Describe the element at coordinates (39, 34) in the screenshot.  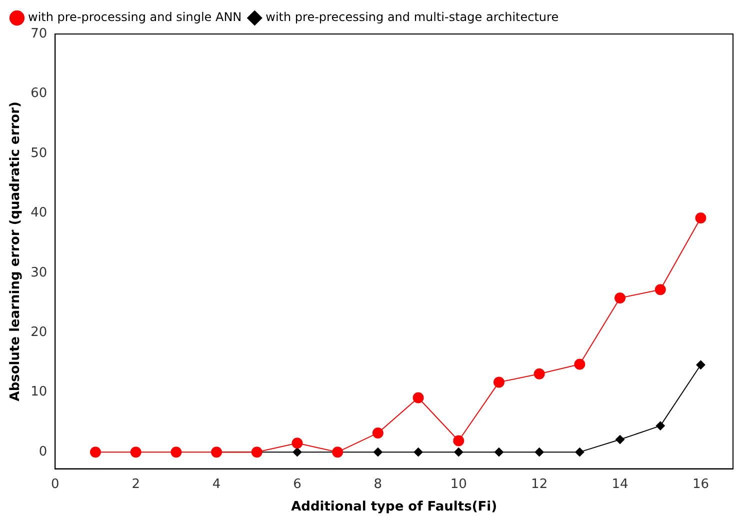
I see `y-tick-label: 70` at that location.